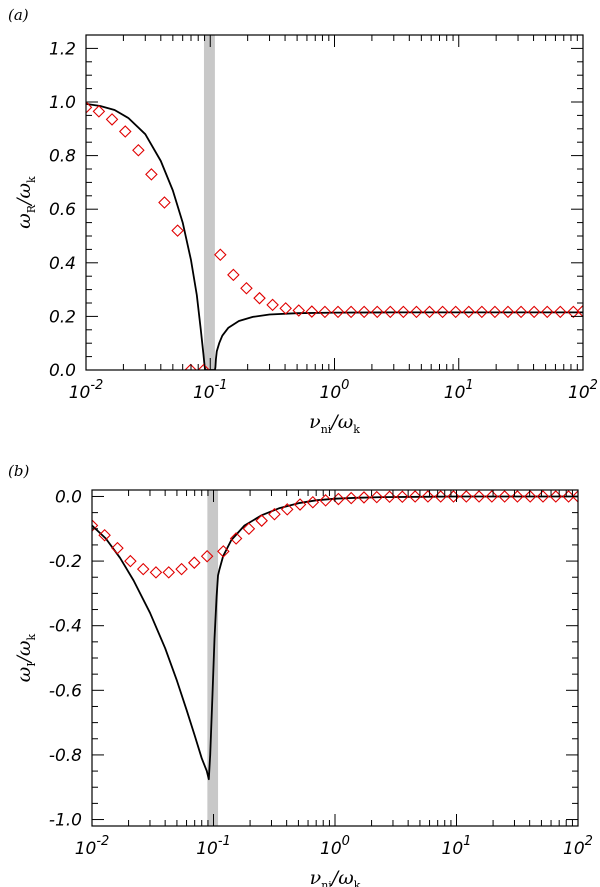 This screenshot has height=887, width=600. Describe the element at coordinates (62, 49) in the screenshot. I see `y-tick-label: 1.2` at that location.